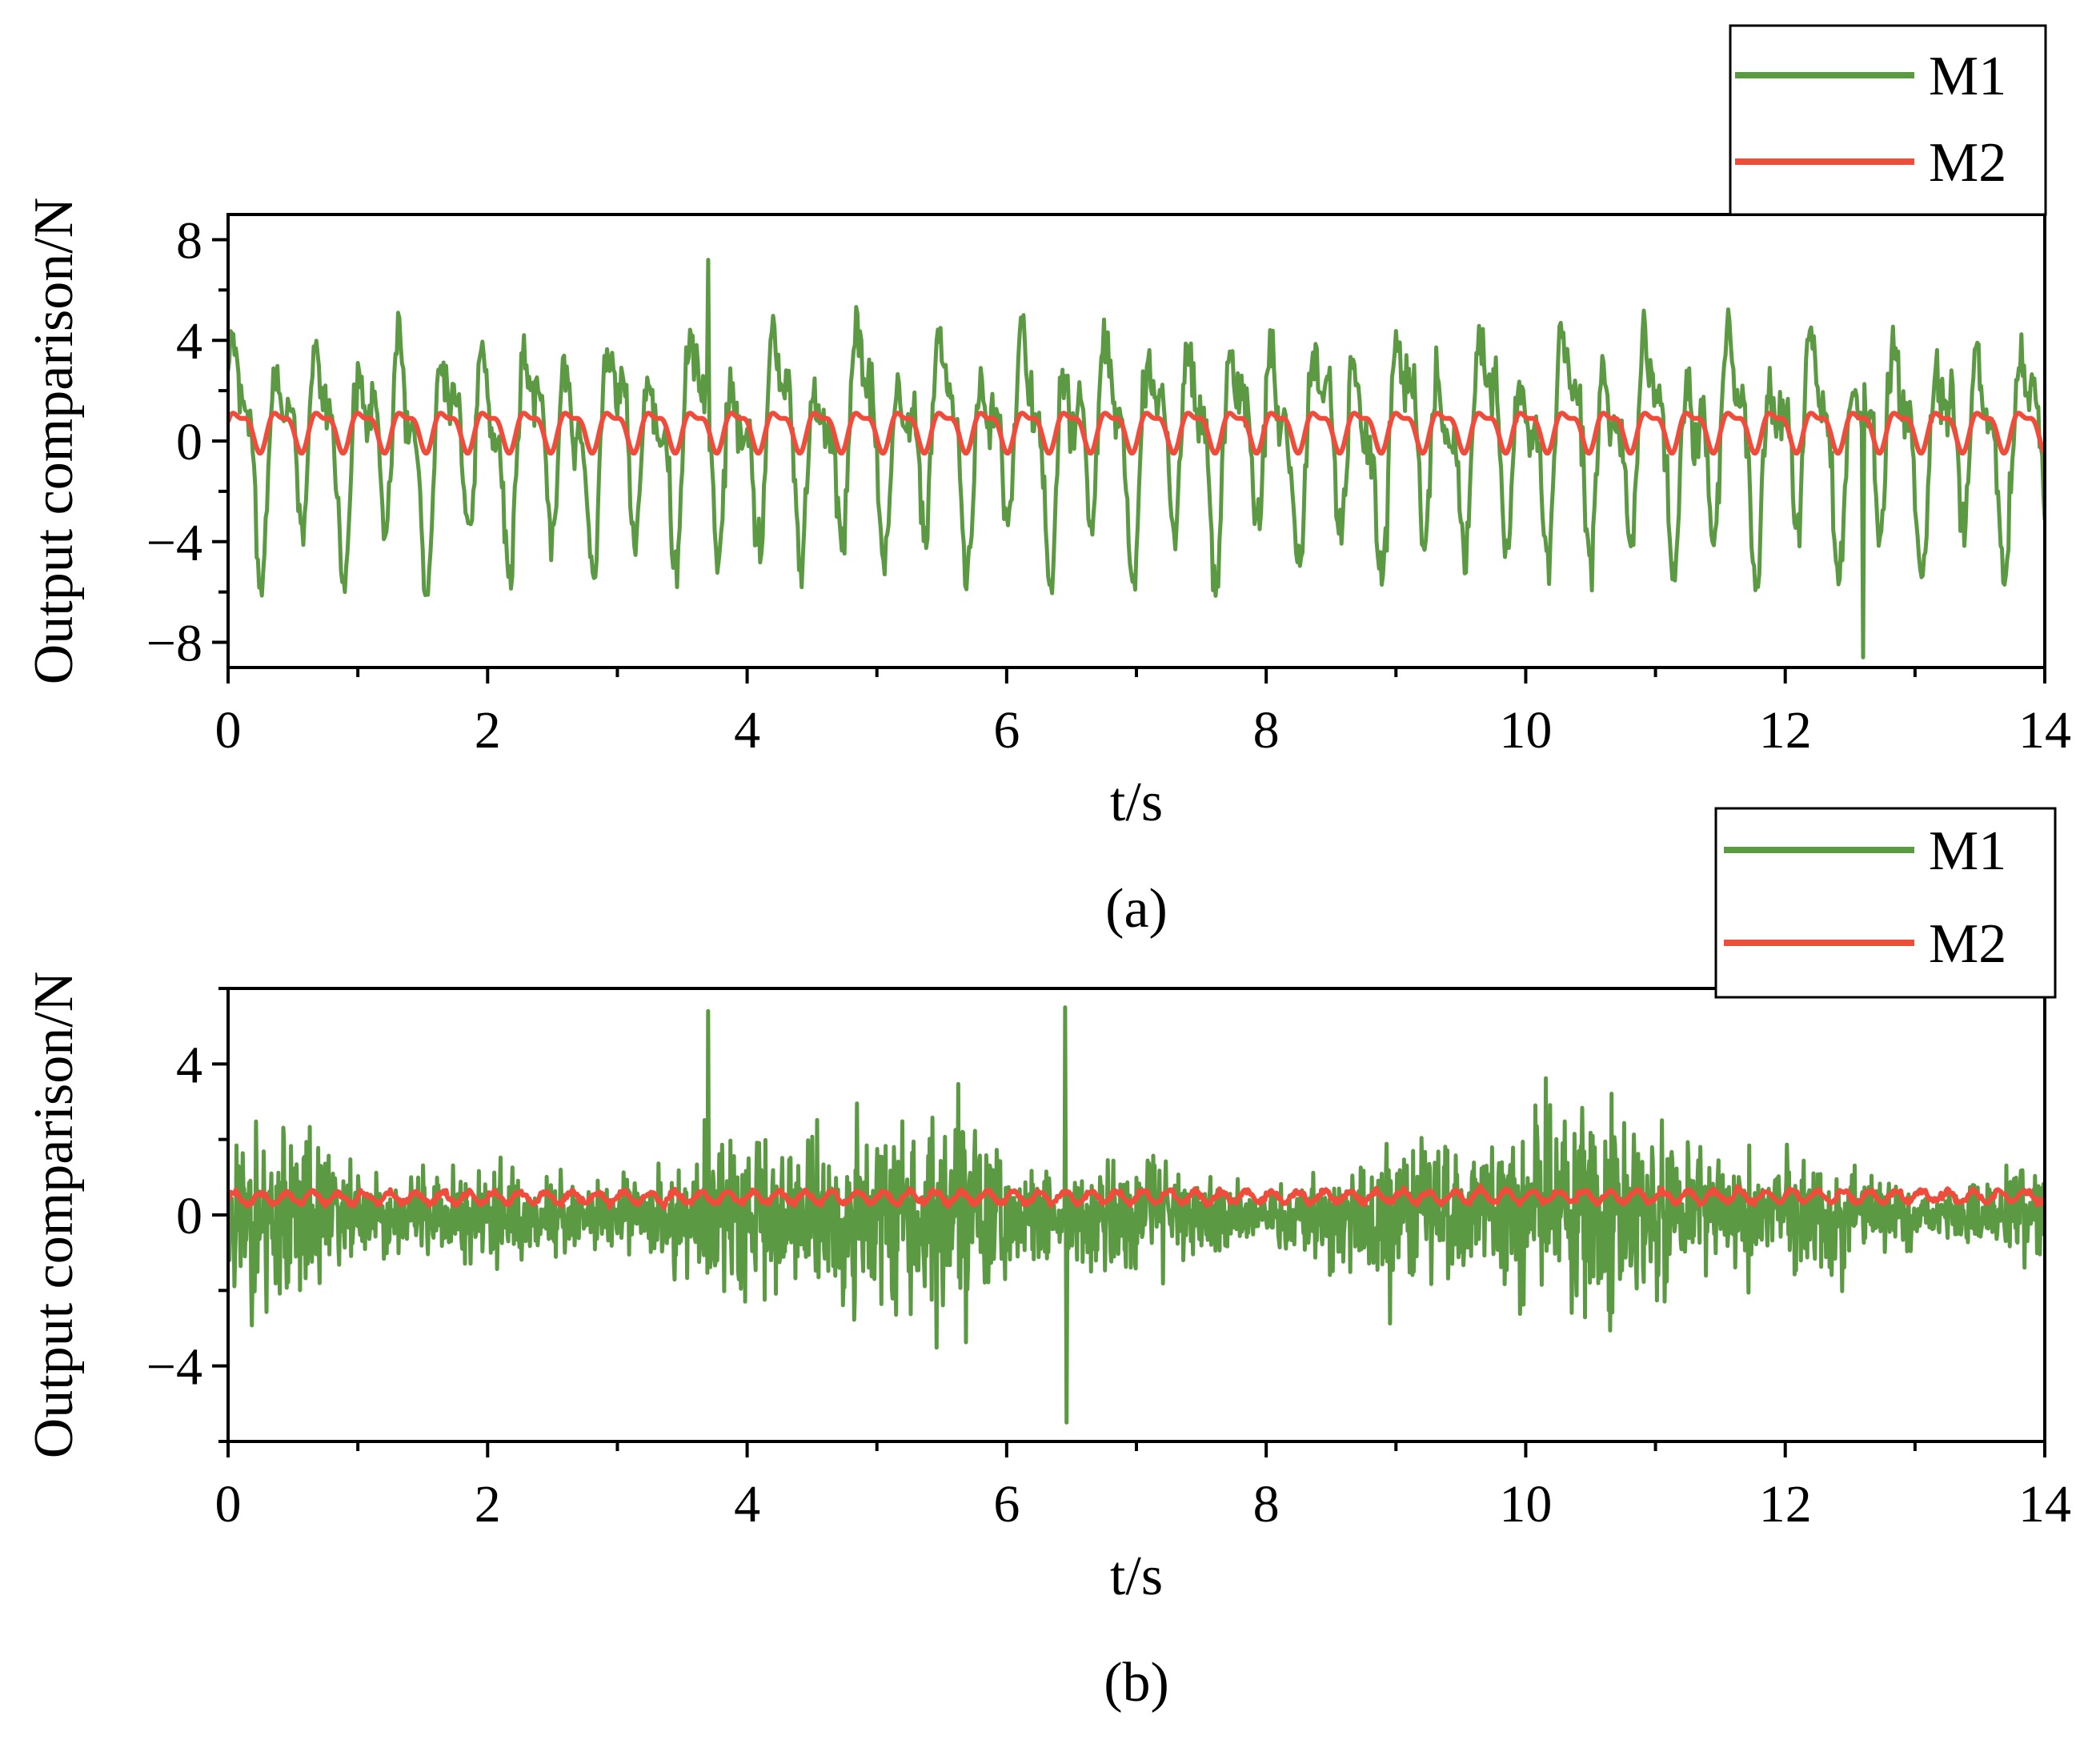 Image resolution: width=2100 pixels, height=1760 pixels. Describe the element at coordinates (747, 731) in the screenshot. I see `panel-a-x-tick-label-4: 4` at that location.